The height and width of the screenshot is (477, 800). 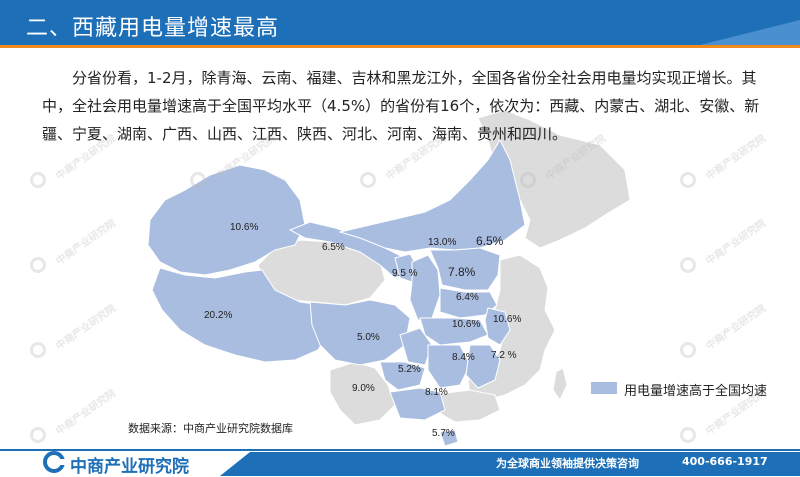 What do you see at coordinates (490, 241) in the screenshot?
I see `label-beijing-area: 6.5%` at bounding box center [490, 241].